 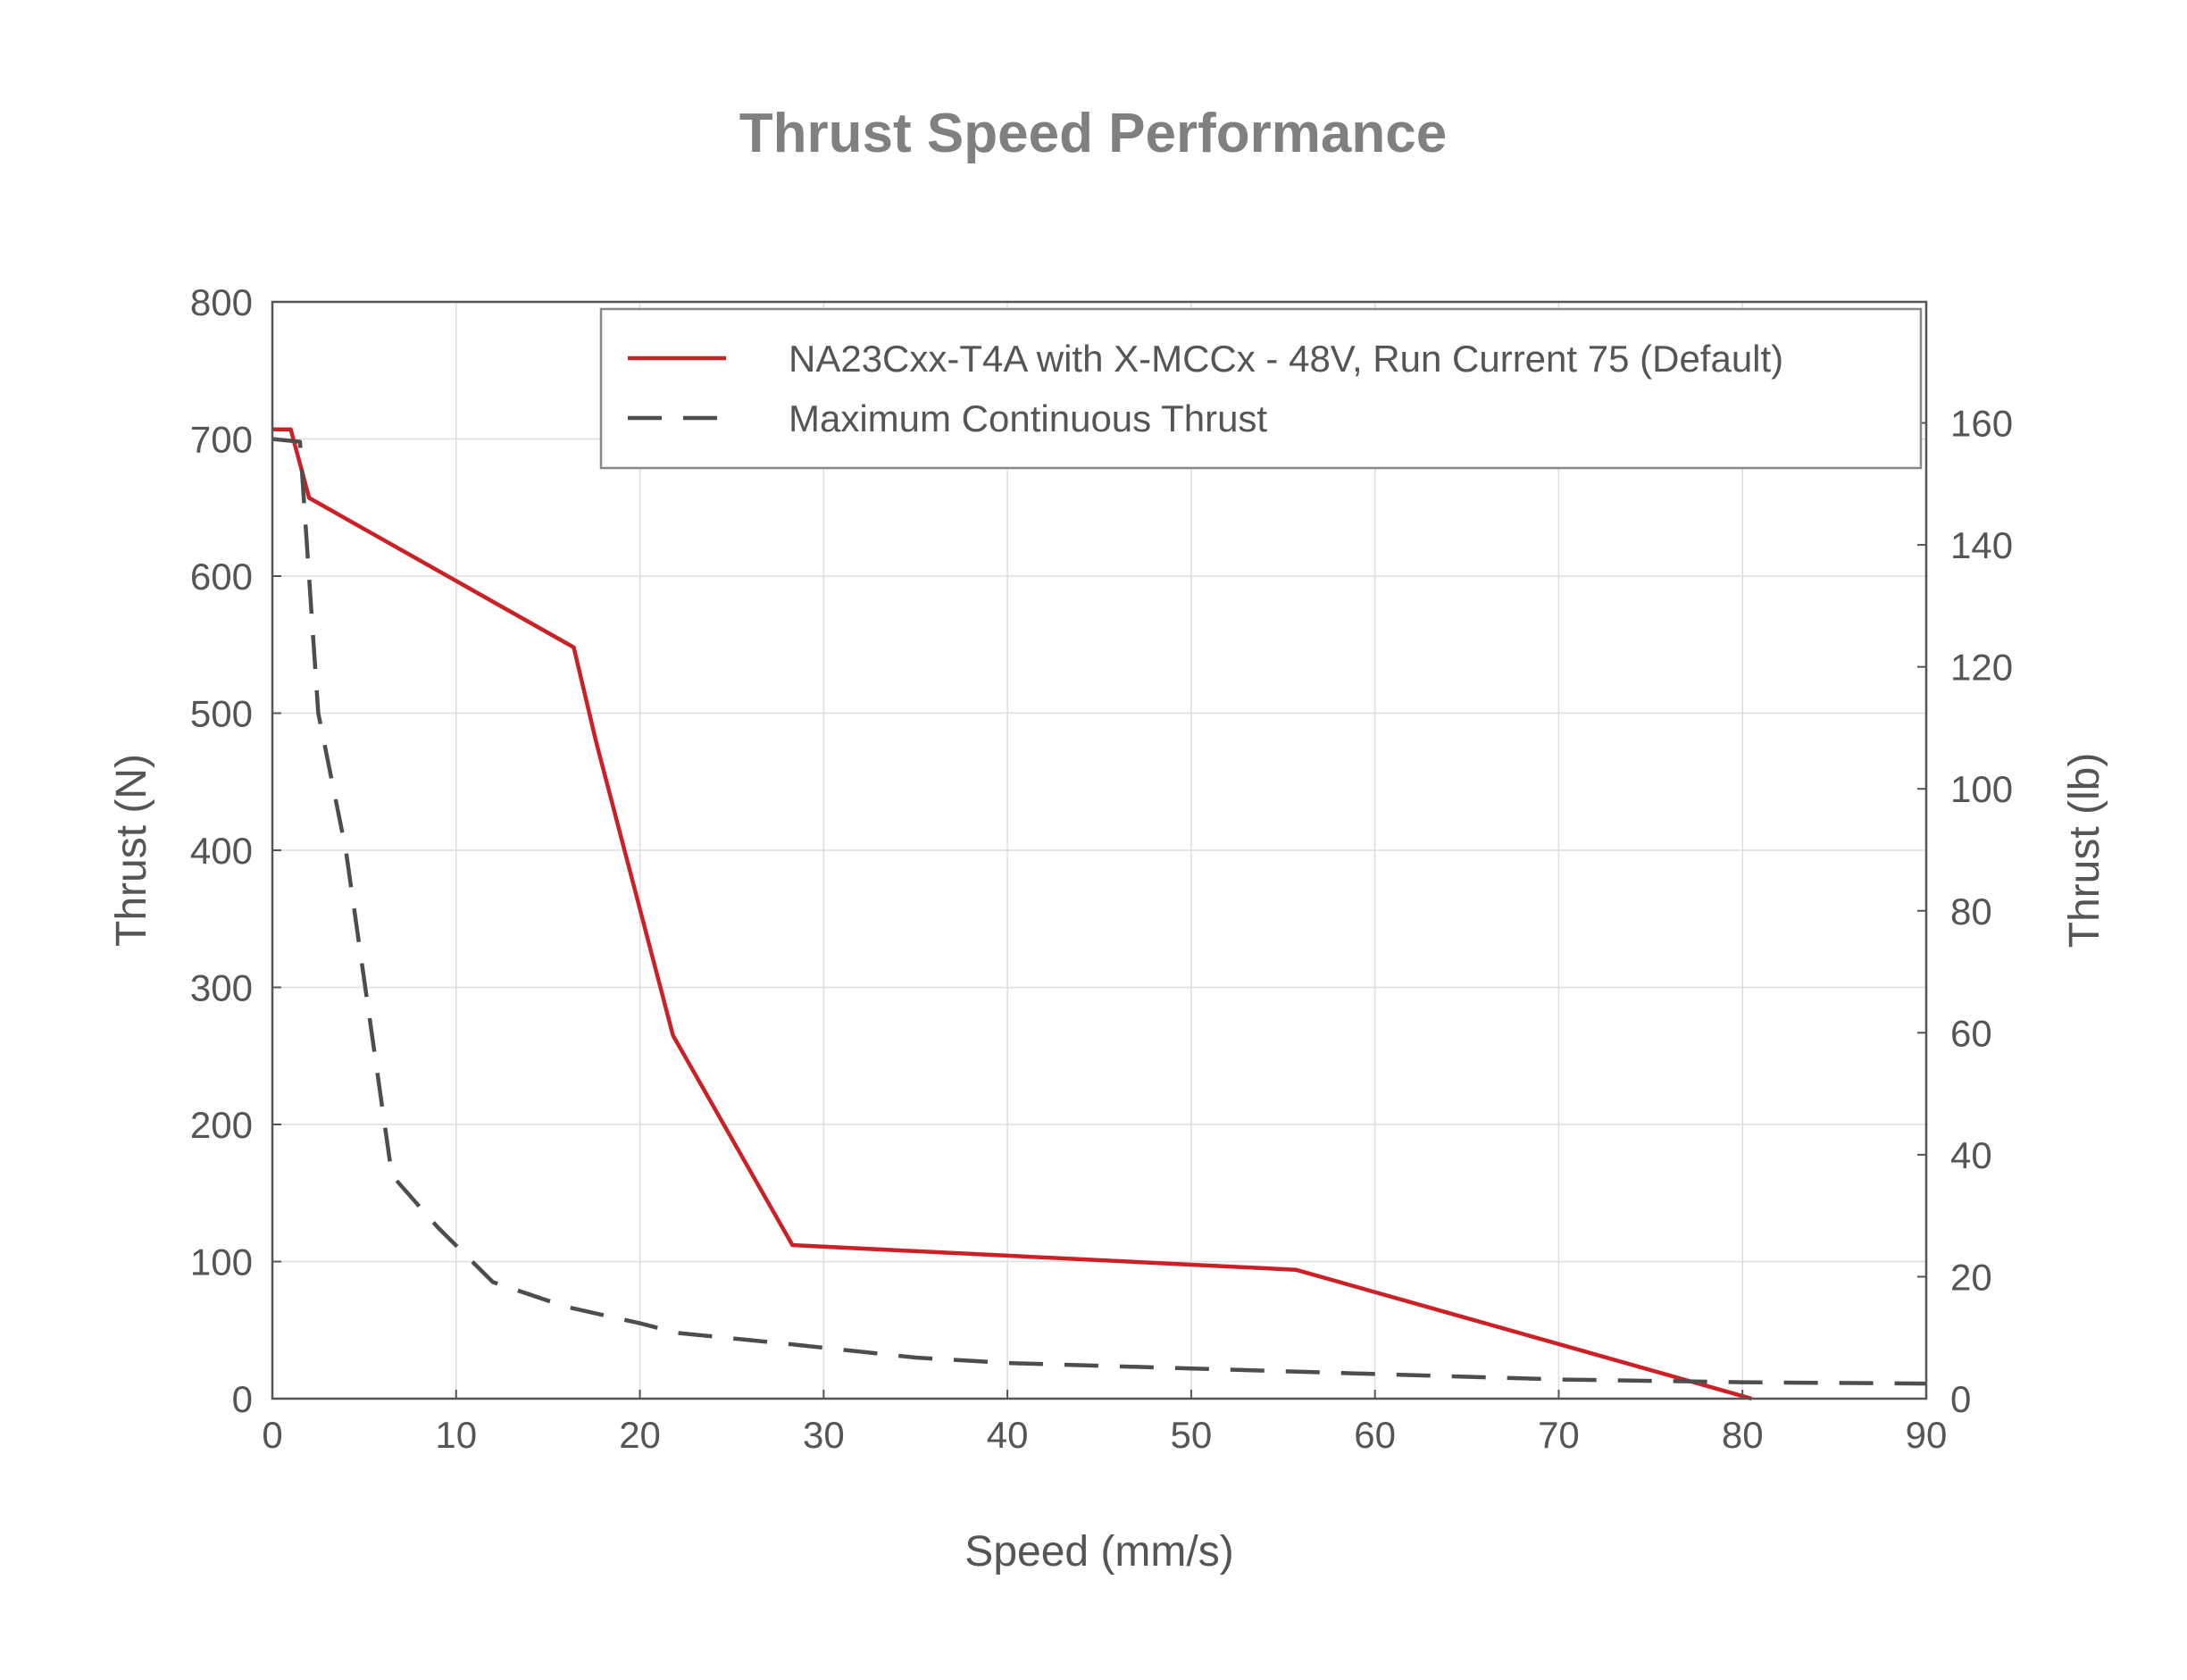 I want to click on y-axis-ticks: 0 100 200 300 400 500 600 700 800, so click(x=235, y=850).